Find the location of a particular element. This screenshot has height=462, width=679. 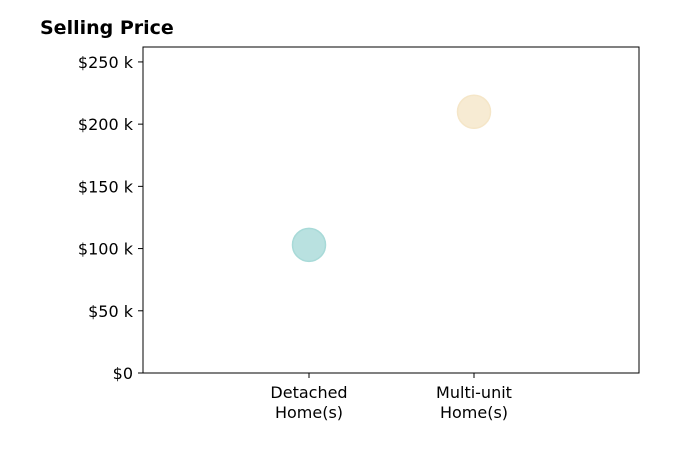

chart-title: Selling Price is located at coordinates (107, 28).